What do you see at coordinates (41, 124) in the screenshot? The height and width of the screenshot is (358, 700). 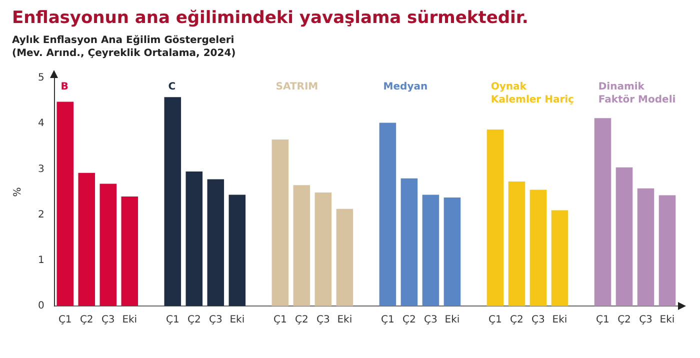 I see `y-tick-label: 4` at bounding box center [41, 124].